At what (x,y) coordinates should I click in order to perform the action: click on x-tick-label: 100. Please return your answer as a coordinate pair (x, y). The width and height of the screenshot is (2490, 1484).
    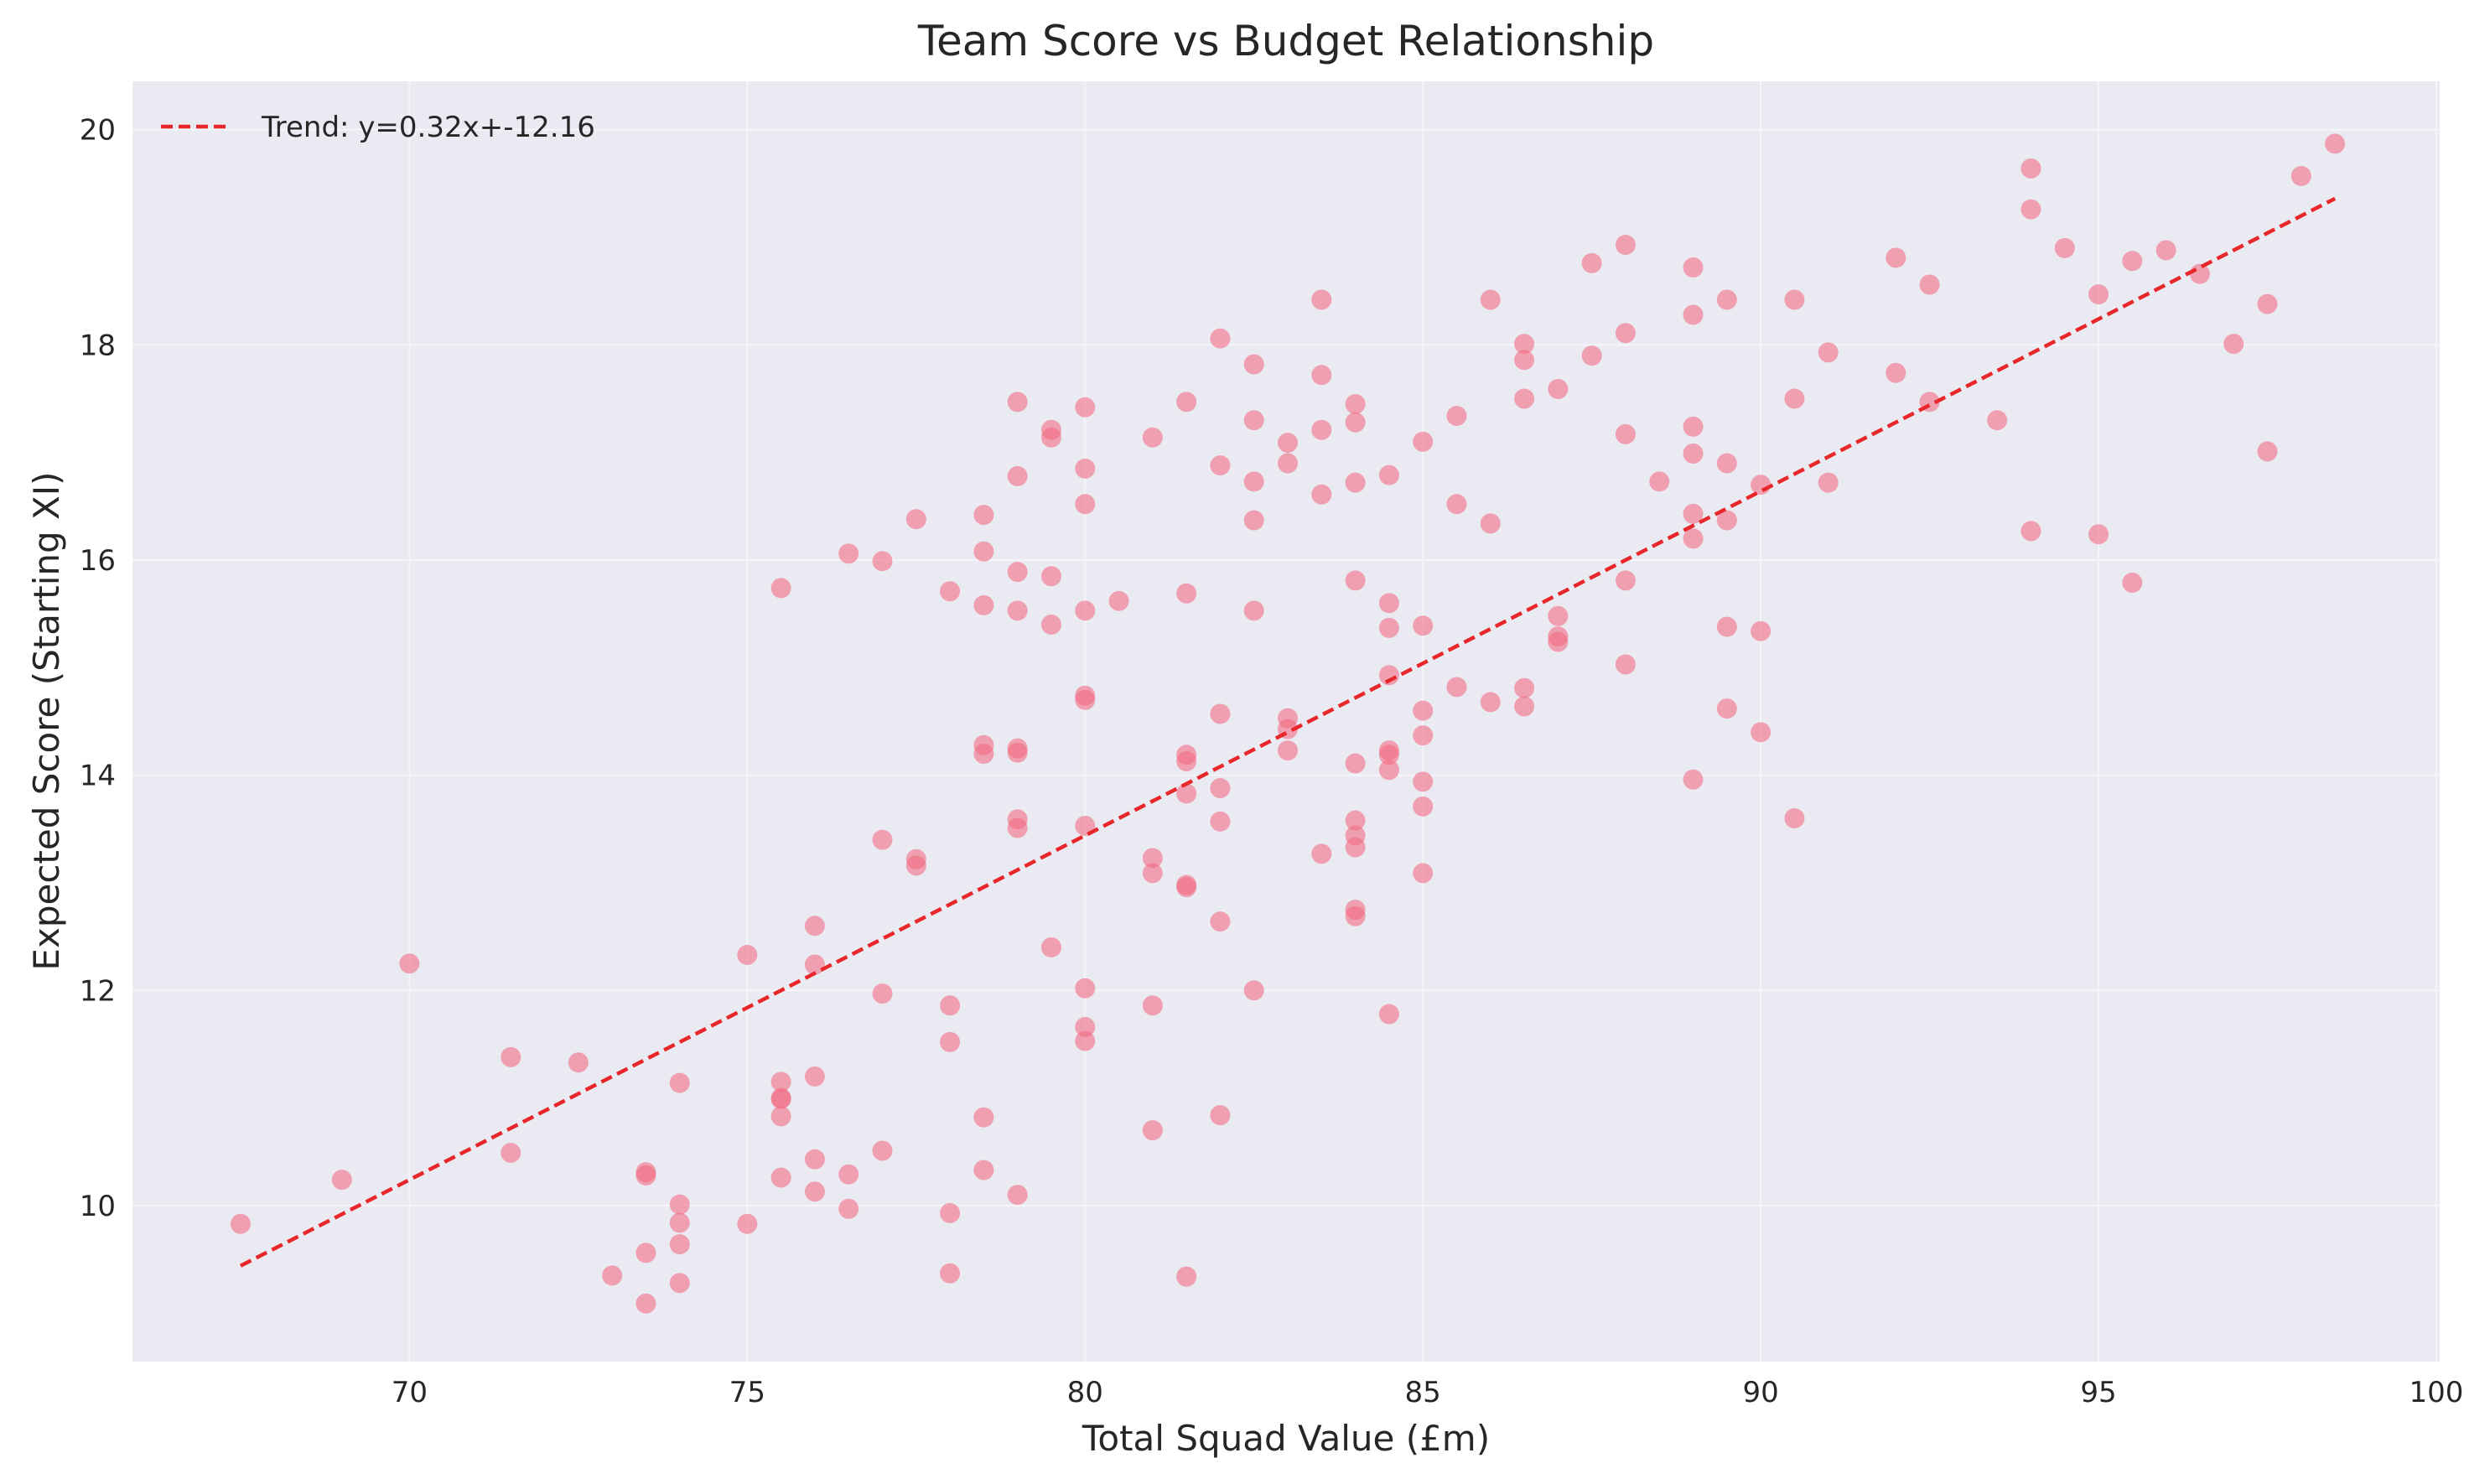
    Looking at the image, I should click on (2437, 1392).